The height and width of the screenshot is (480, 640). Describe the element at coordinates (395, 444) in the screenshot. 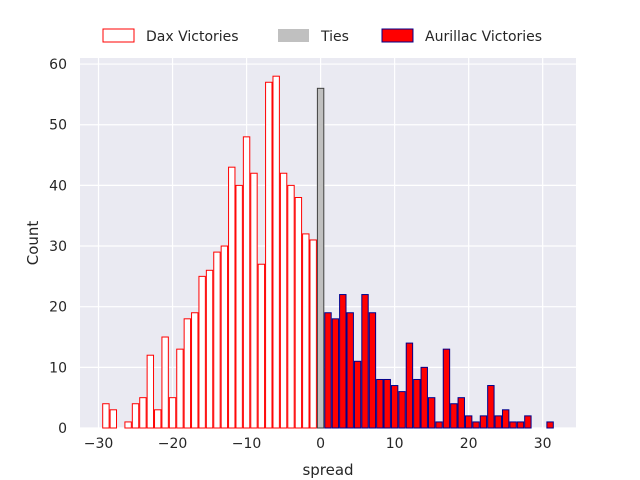

I see `x-tick-label: 10` at that location.